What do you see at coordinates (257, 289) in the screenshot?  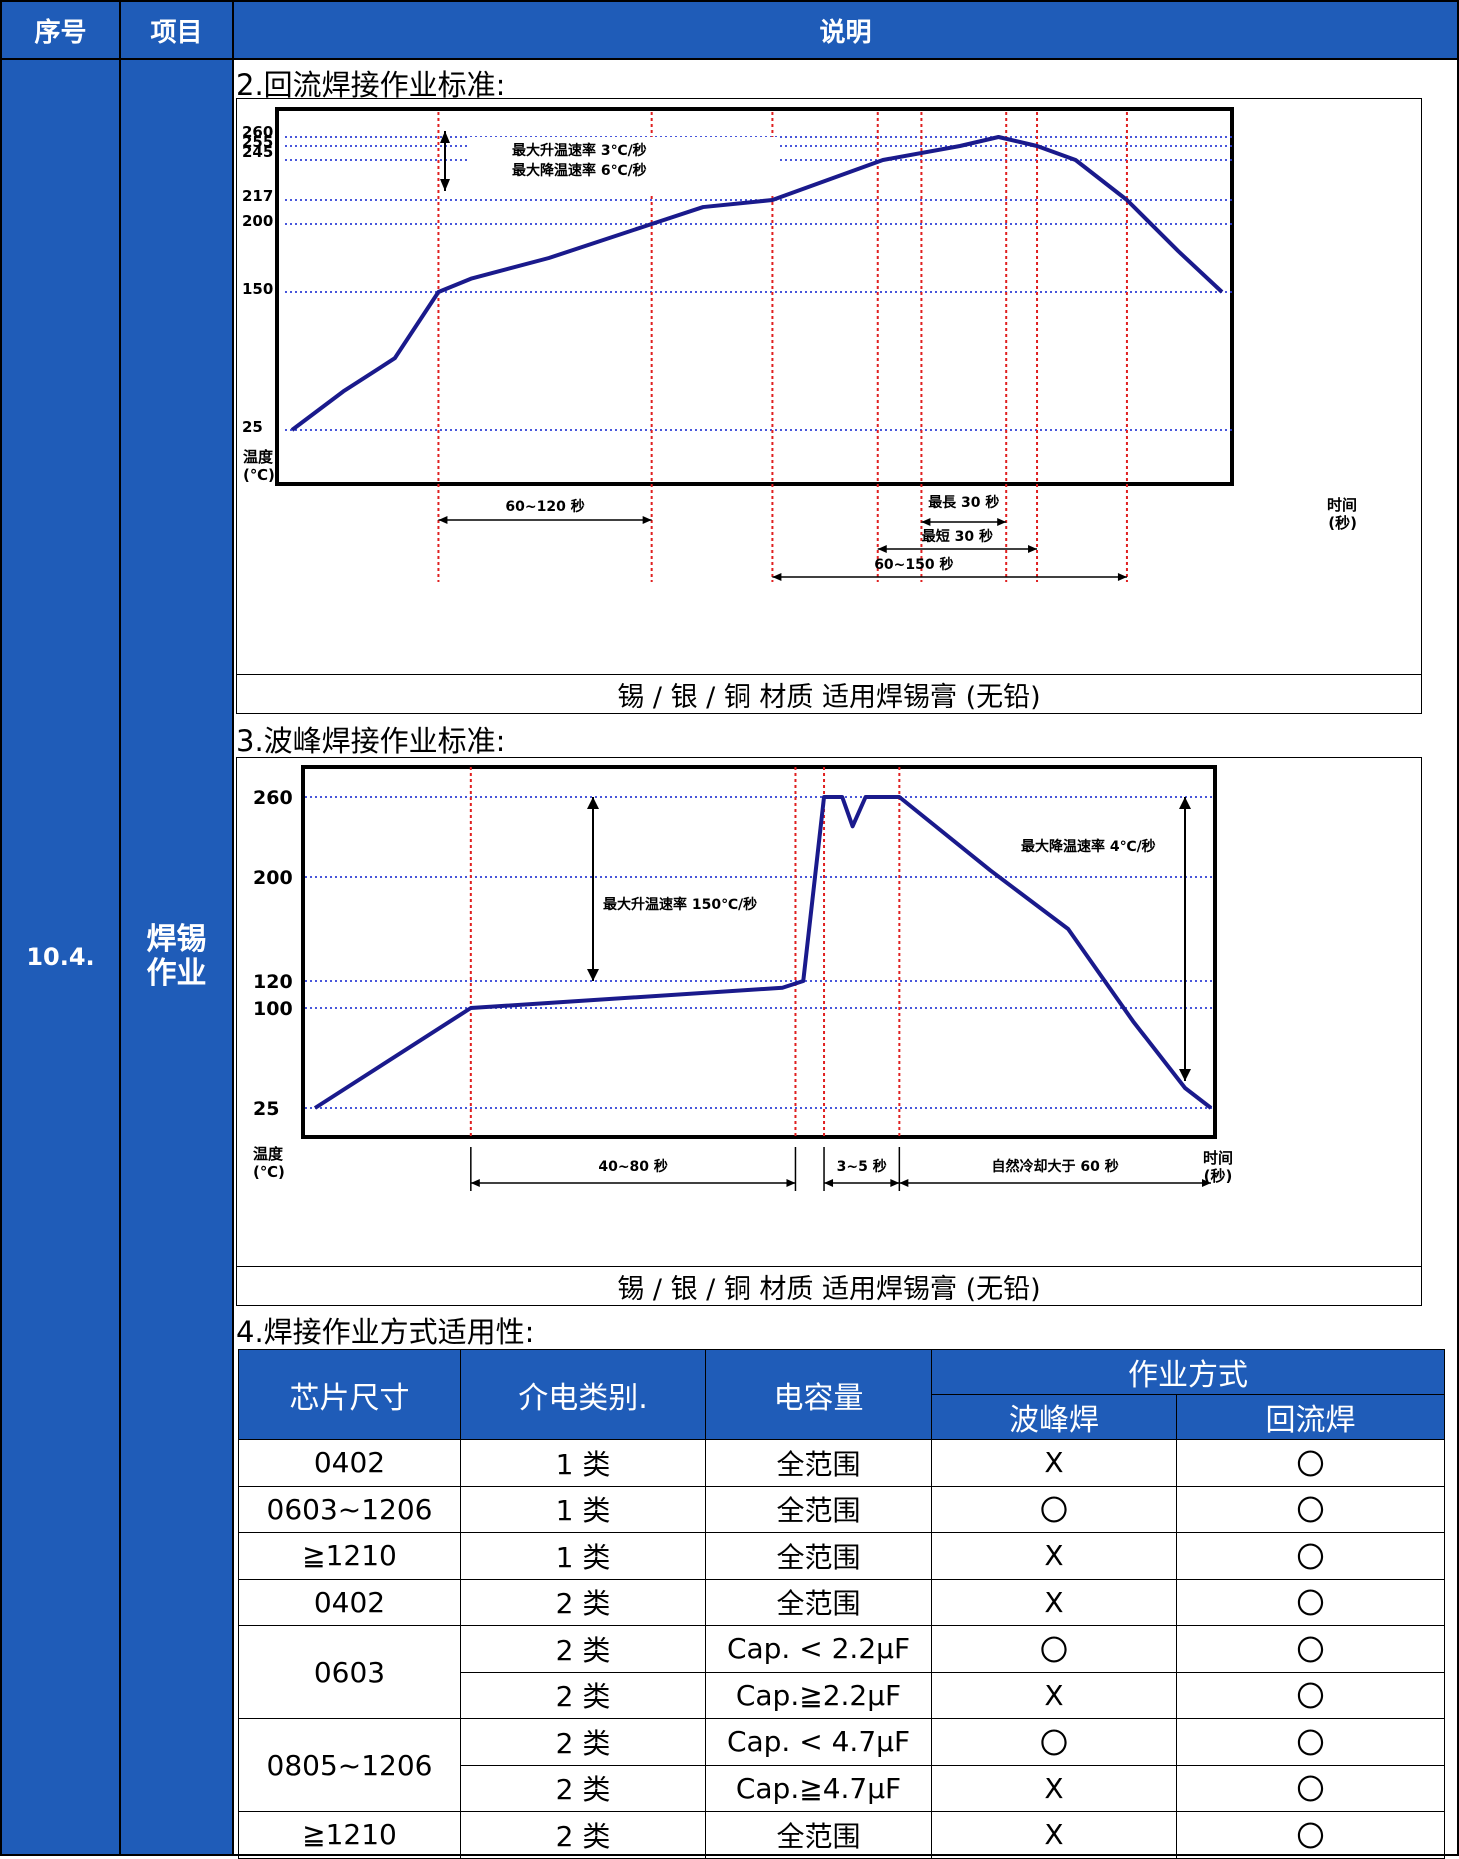 I see `reflow-tick-150: 150` at bounding box center [257, 289].